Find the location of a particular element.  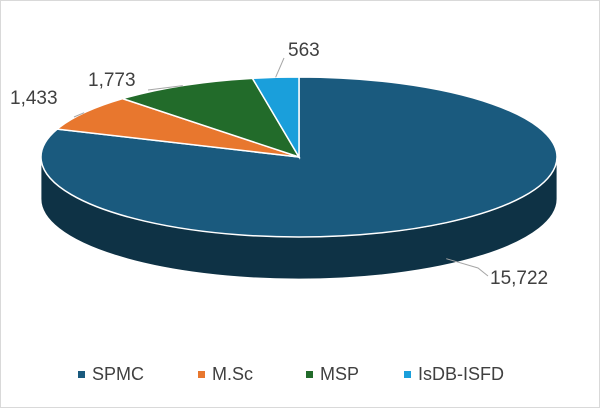

leader-line-isdb-isfd is located at coordinates (280, 67).